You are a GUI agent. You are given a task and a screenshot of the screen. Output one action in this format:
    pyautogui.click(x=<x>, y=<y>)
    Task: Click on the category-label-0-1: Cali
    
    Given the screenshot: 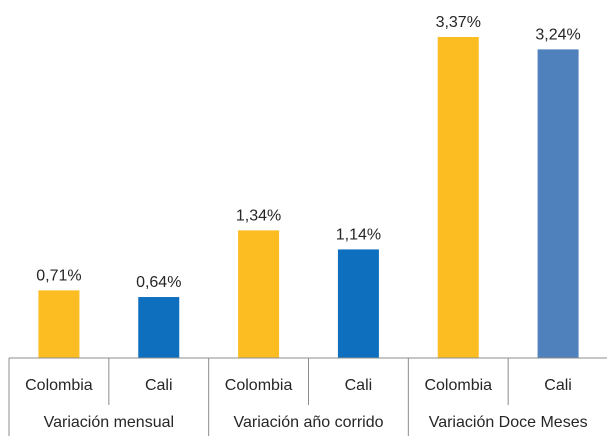 What is the action you would take?
    pyautogui.click(x=159, y=385)
    